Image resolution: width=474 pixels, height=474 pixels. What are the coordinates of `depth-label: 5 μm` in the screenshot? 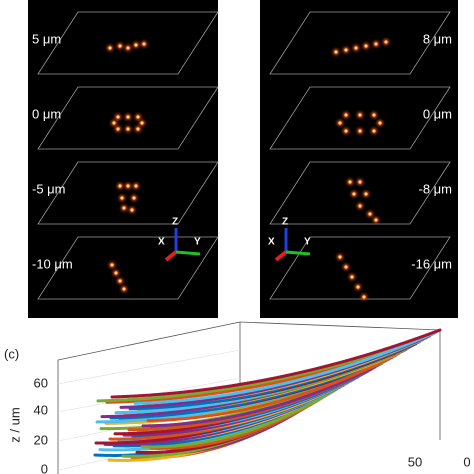 It's located at (46, 38).